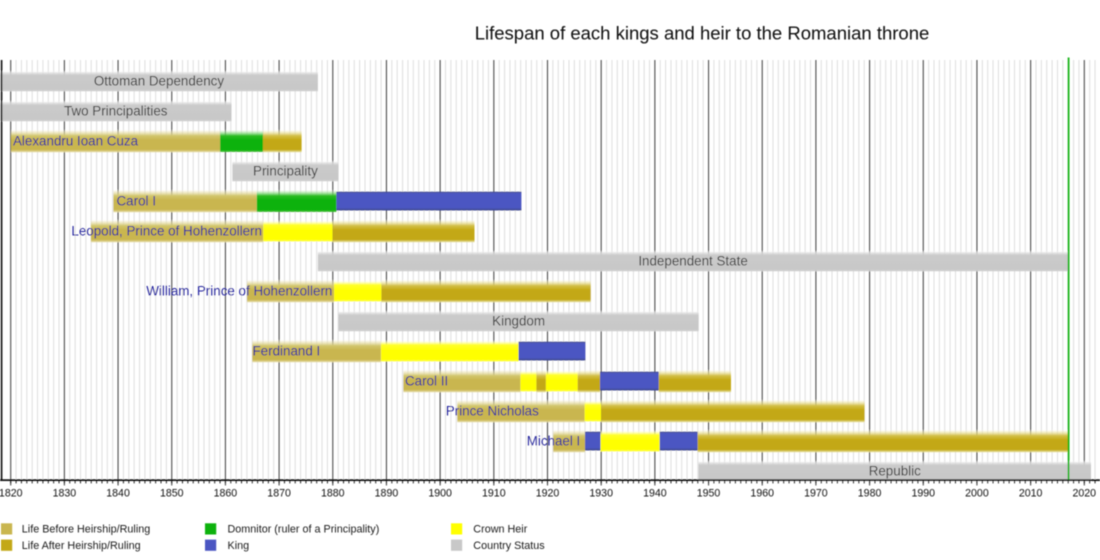 This screenshot has height=560, width=1100. What do you see at coordinates (440, 493) in the screenshot?
I see `svg-text: 1900` at bounding box center [440, 493].